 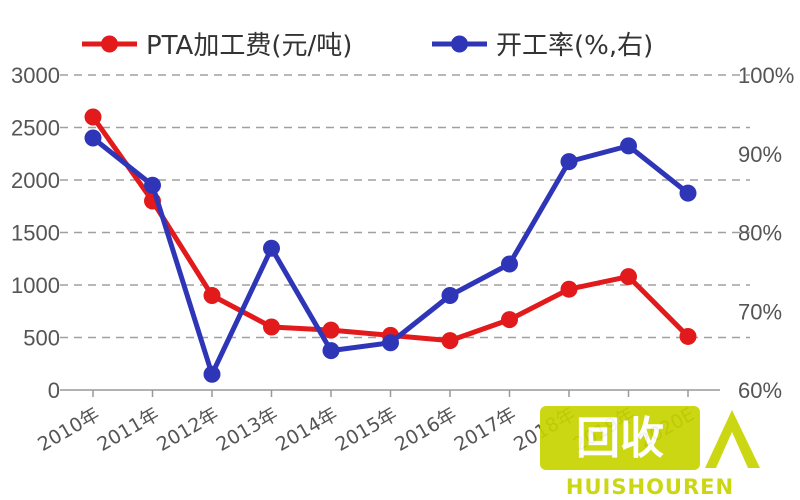 What do you see at coordinates (760, 154) in the screenshot?
I see `right-tick-label: 90%` at bounding box center [760, 154].